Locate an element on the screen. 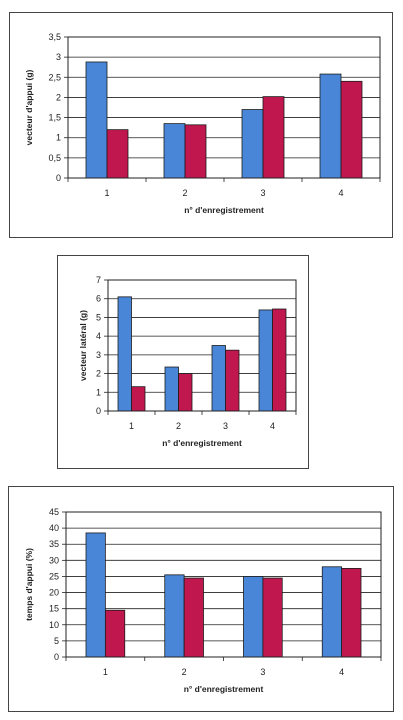 The image size is (403, 720). y-tick-label: 10 is located at coordinates (54, 625).